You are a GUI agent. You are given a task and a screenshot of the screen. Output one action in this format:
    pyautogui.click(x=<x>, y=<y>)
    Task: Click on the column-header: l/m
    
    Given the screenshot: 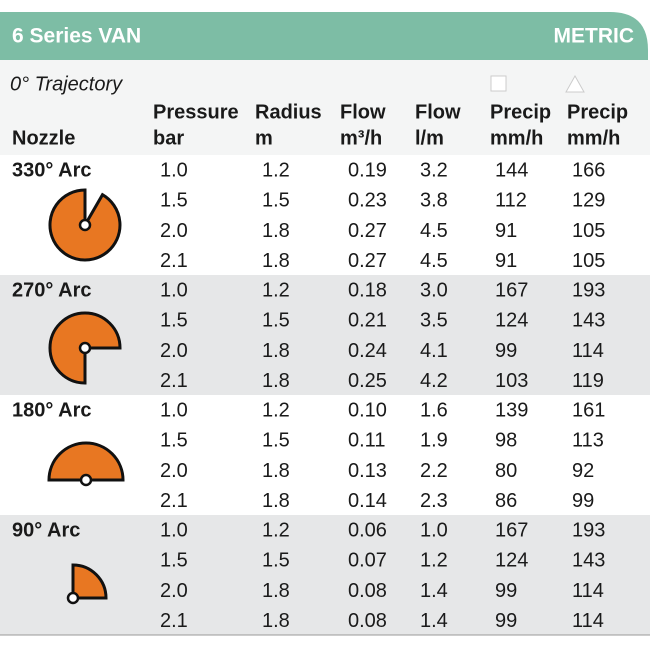 What is the action you would take?
    pyautogui.click(x=429, y=138)
    